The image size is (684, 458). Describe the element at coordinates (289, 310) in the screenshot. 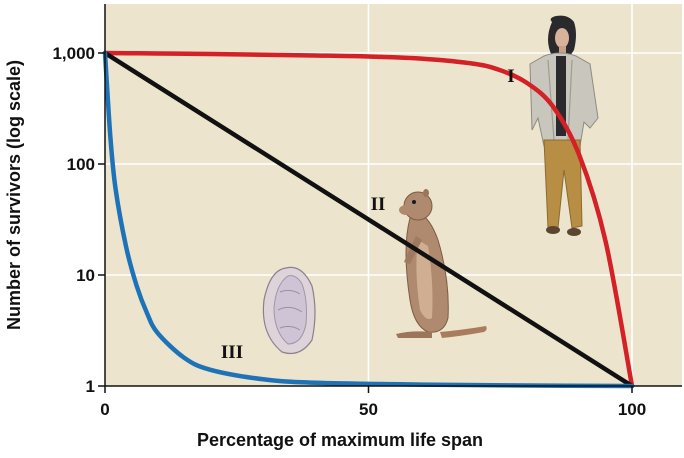

I see `oyster-figure` at that location.